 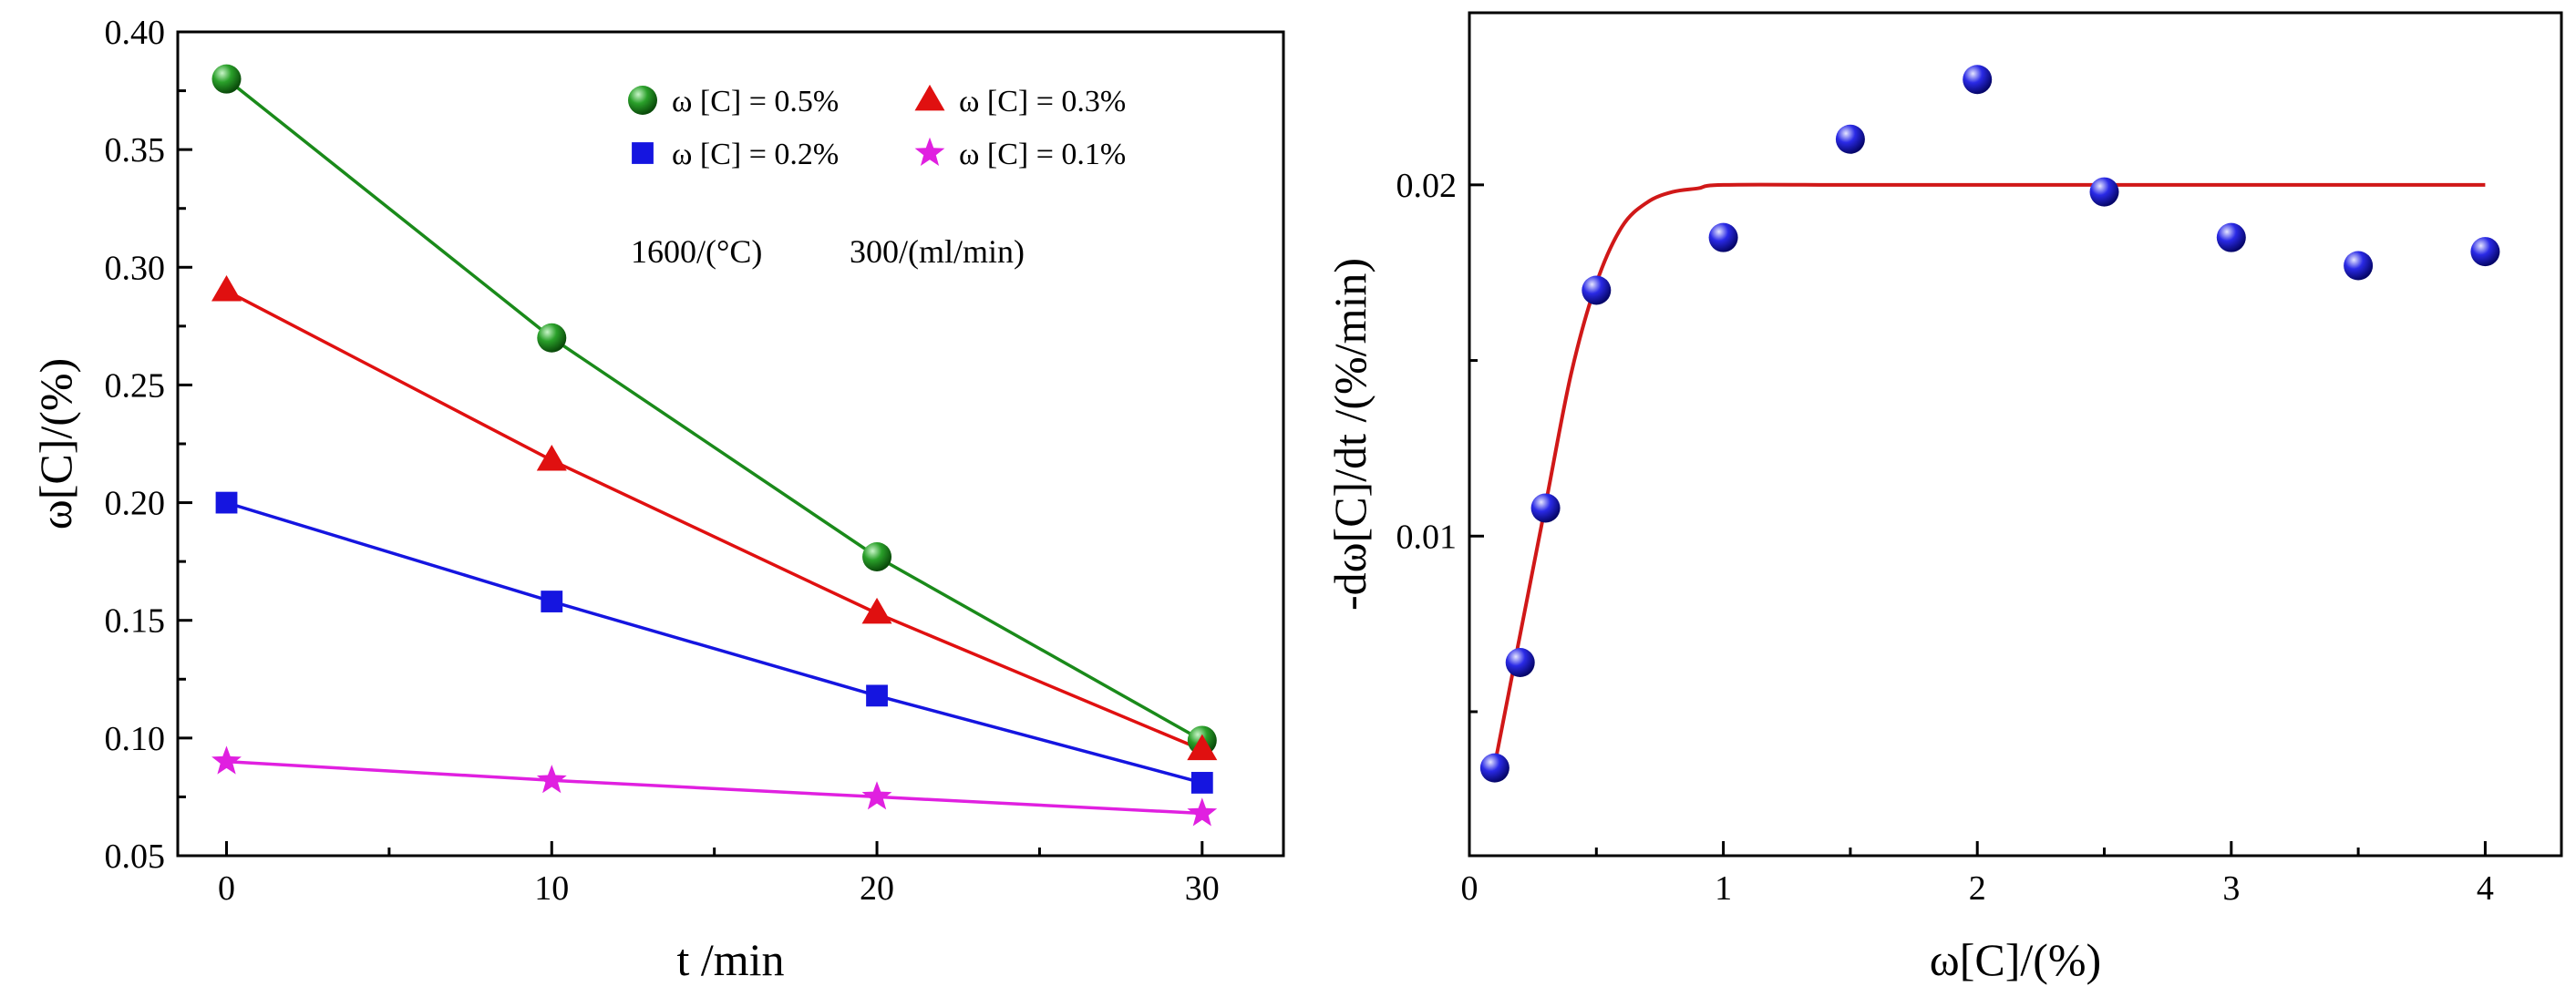 What do you see at coordinates (135, 621) in the screenshot?
I see `left-y-tick-label: 0.15` at bounding box center [135, 621].